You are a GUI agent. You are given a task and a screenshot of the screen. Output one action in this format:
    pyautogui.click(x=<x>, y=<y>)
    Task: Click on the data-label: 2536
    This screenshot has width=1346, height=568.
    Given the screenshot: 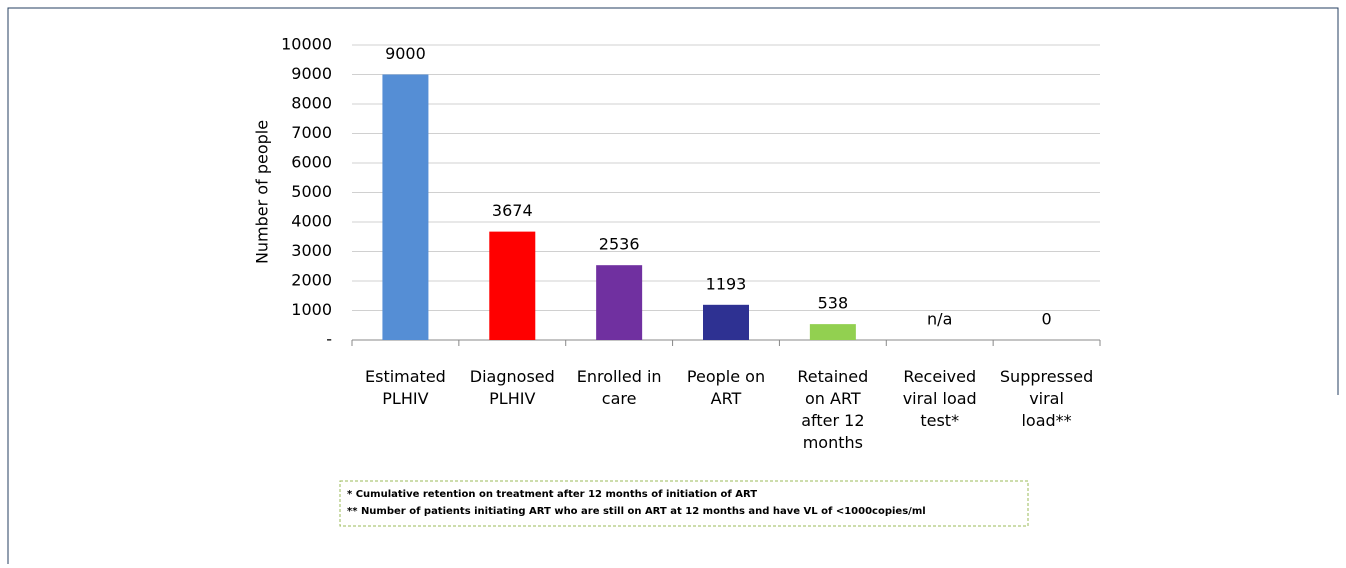 What is the action you would take?
    pyautogui.click(x=619, y=244)
    